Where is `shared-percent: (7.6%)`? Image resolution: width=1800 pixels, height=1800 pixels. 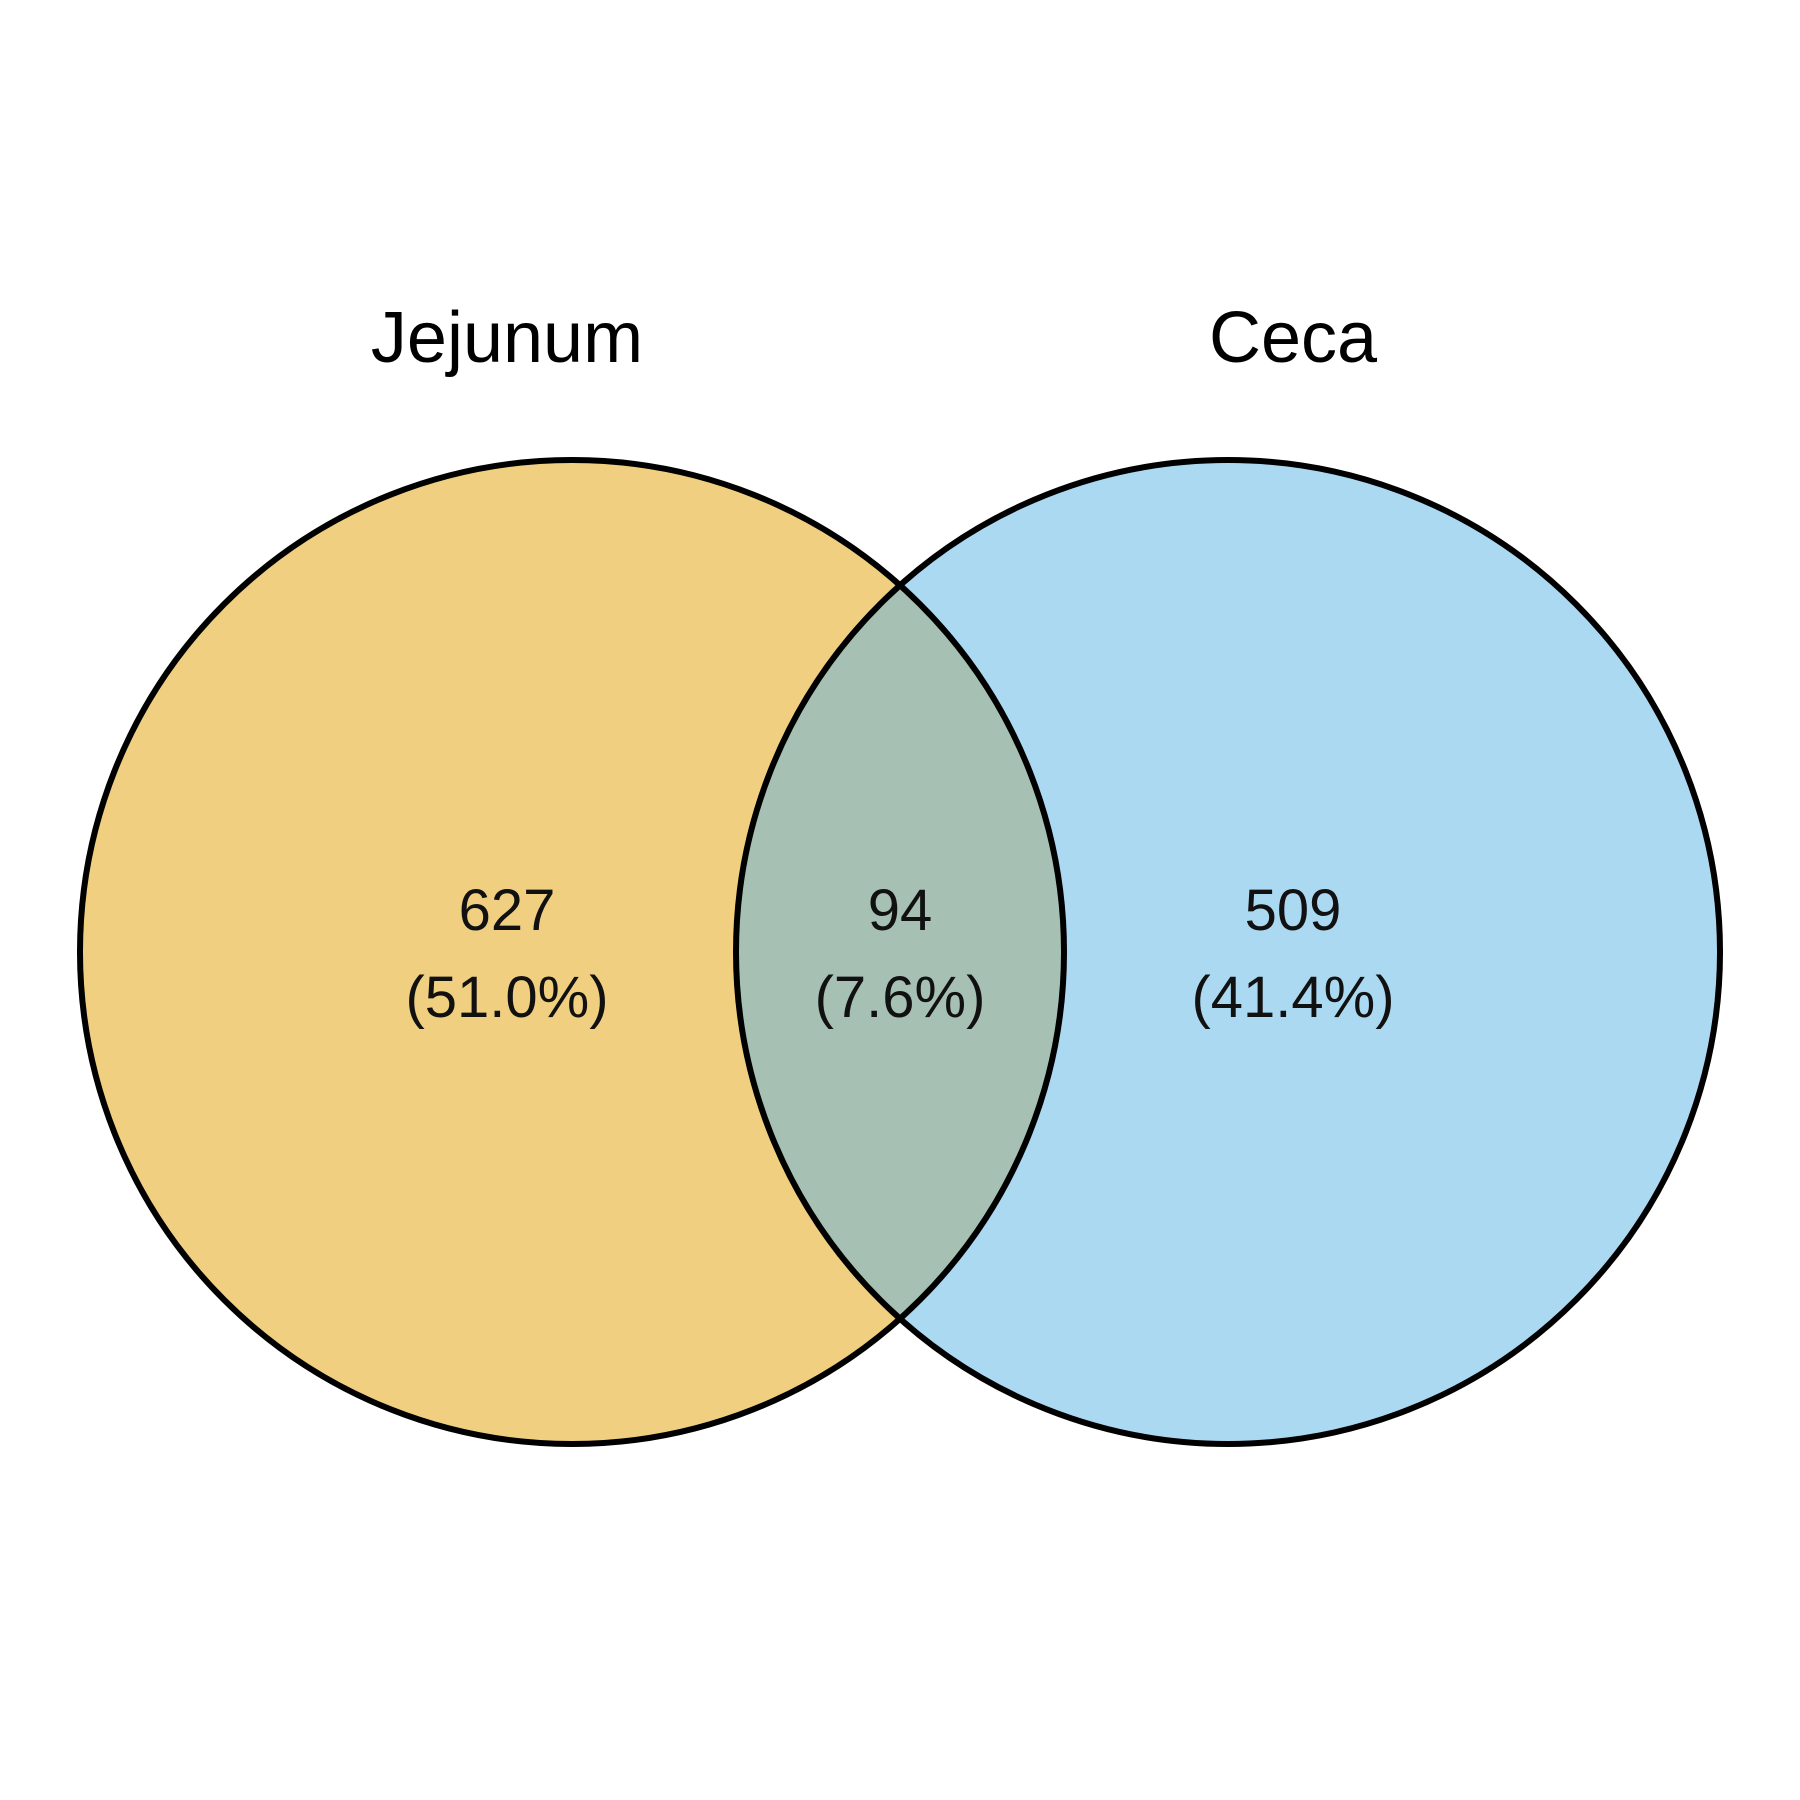
shared-percent: (7.6%) is located at coordinates (900, 997).